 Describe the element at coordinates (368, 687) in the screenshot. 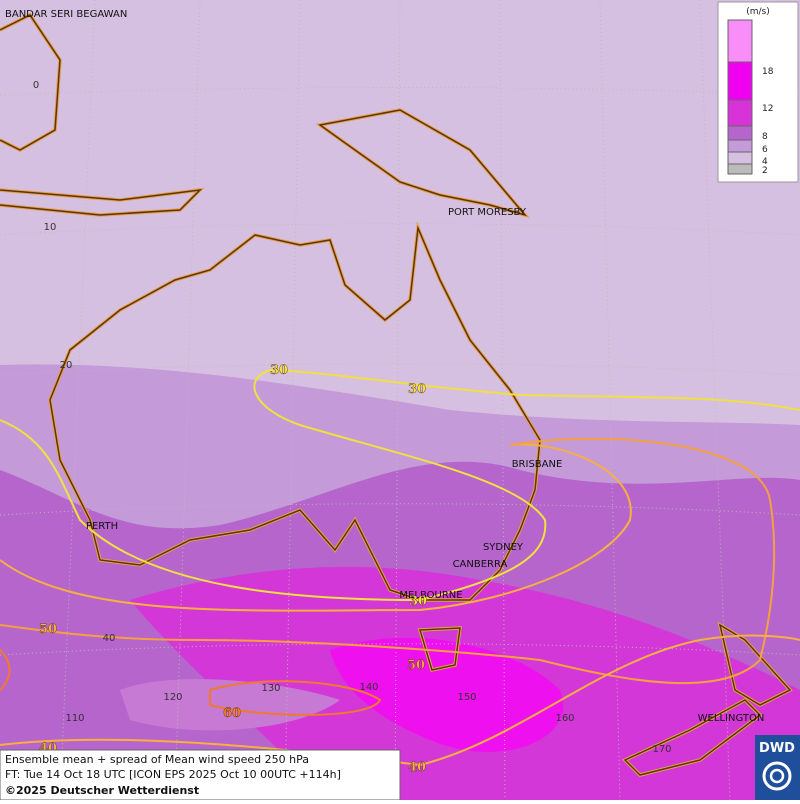

I see `longitude-label: 140` at that location.